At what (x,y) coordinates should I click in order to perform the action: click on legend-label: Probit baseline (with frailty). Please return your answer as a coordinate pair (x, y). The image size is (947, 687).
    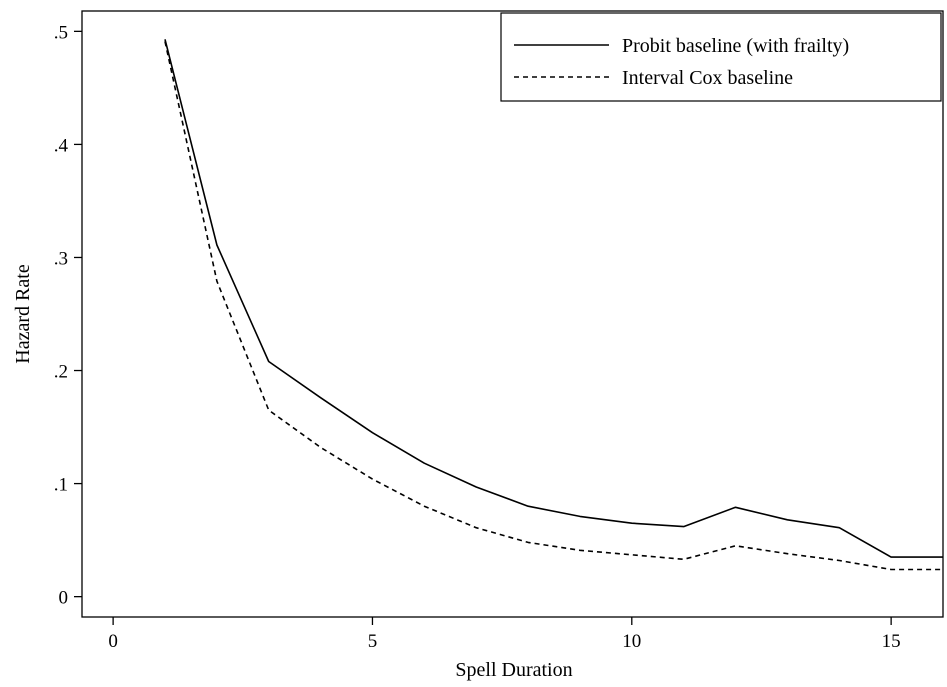
    Looking at the image, I should click on (735, 46).